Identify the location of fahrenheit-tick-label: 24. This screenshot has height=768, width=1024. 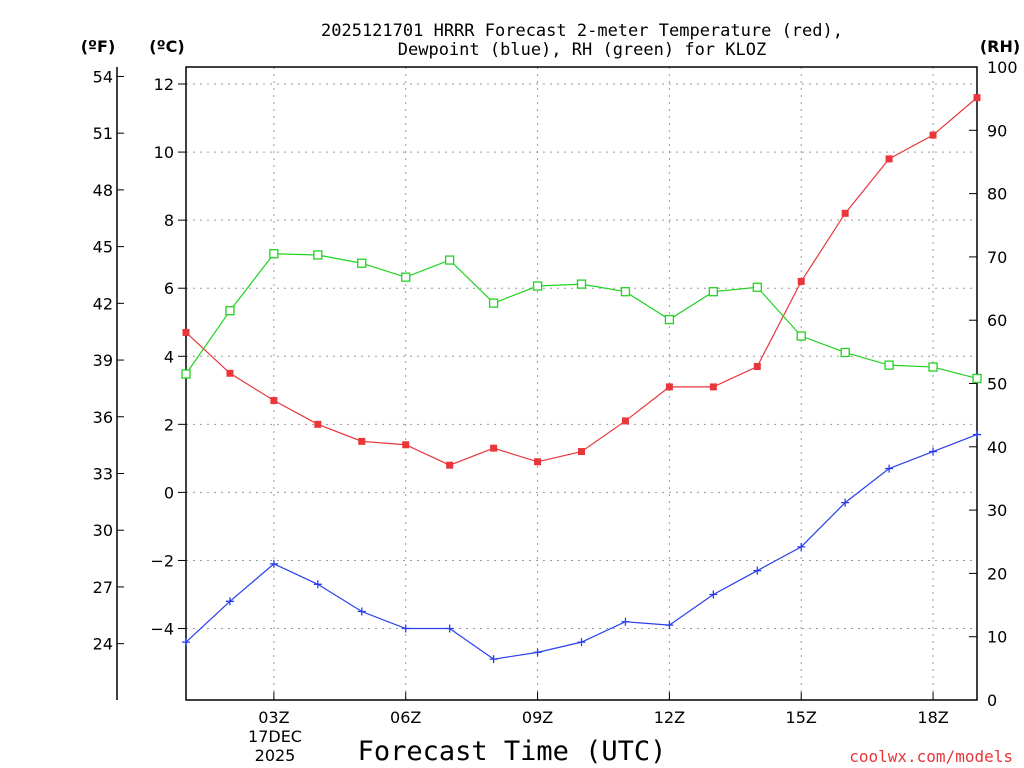
(103, 644).